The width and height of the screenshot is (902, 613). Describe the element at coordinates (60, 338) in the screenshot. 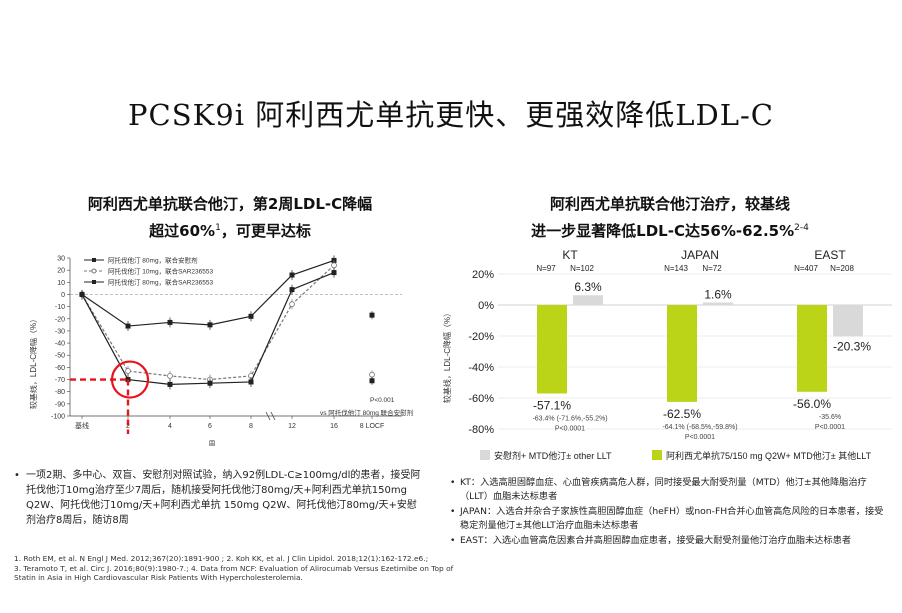

I see `left-chart-y-ticks: 30 20 10 0 -10 -20 -30 -40 -50 -60 -70 -80 -90 -100` at that location.